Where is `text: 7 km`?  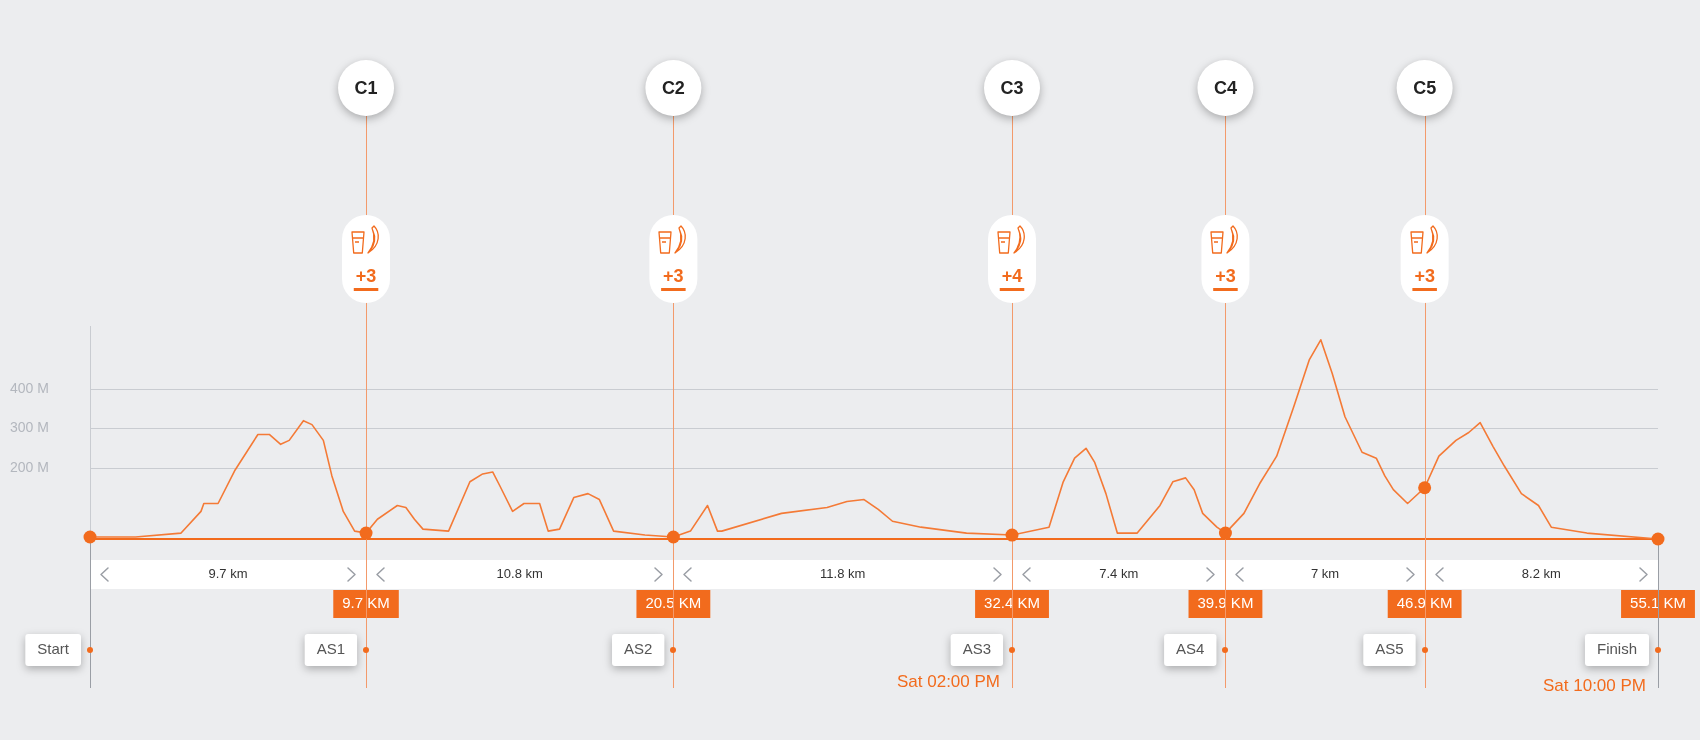 text: 7 km is located at coordinates (1325, 574).